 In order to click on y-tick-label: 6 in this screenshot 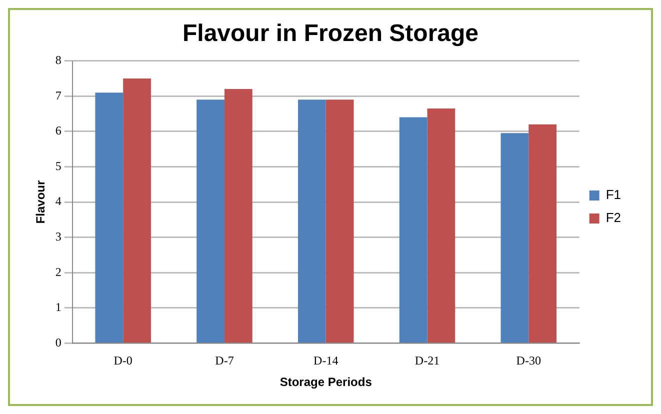, I will do `click(58, 131)`.